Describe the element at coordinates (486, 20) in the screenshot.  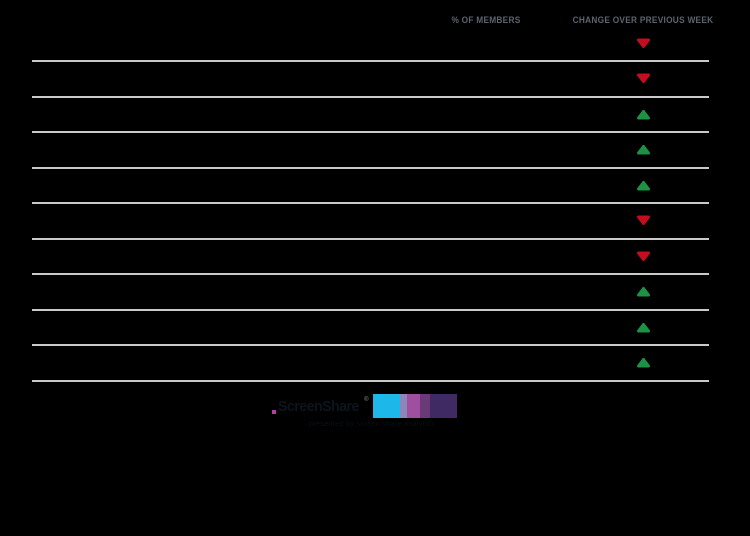
I see `column-header-percent-of-members: % OF MEMBERS` at that location.